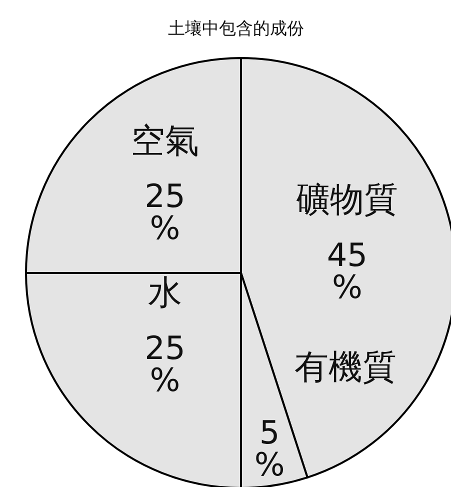  Describe the element at coordinates (269, 449) in the screenshot. I see `data-label: 5%` at that location.